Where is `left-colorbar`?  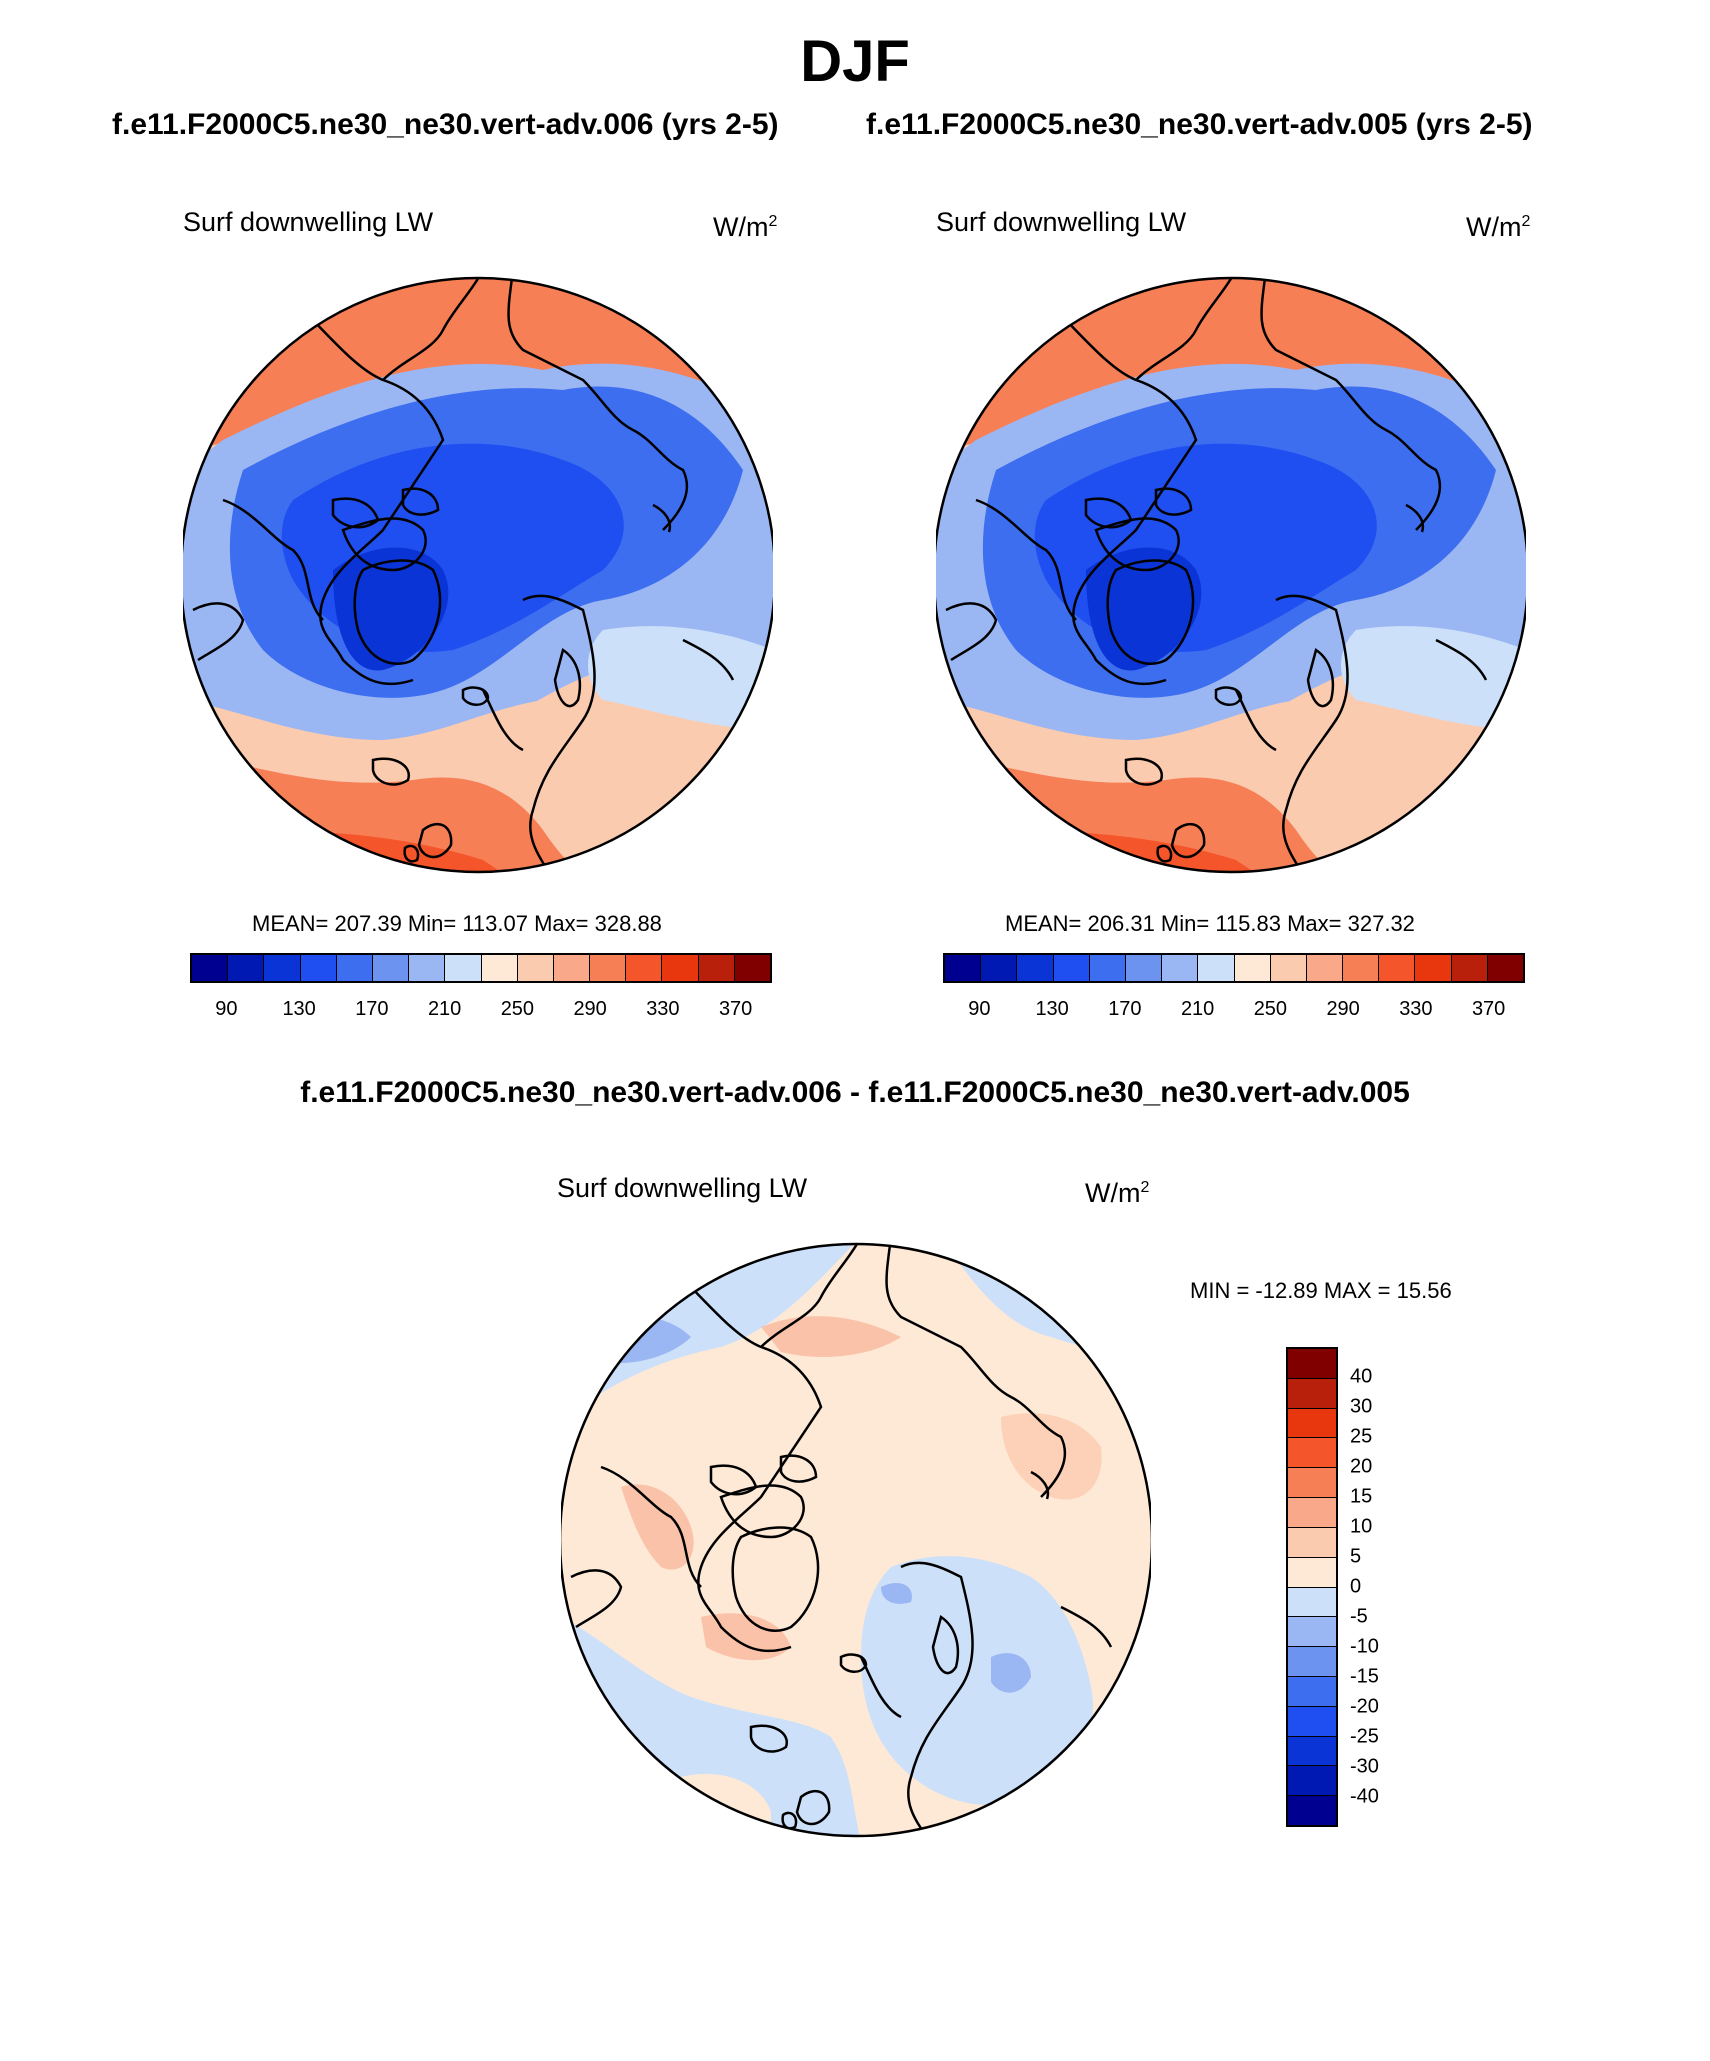 left-colorbar is located at coordinates (481, 968).